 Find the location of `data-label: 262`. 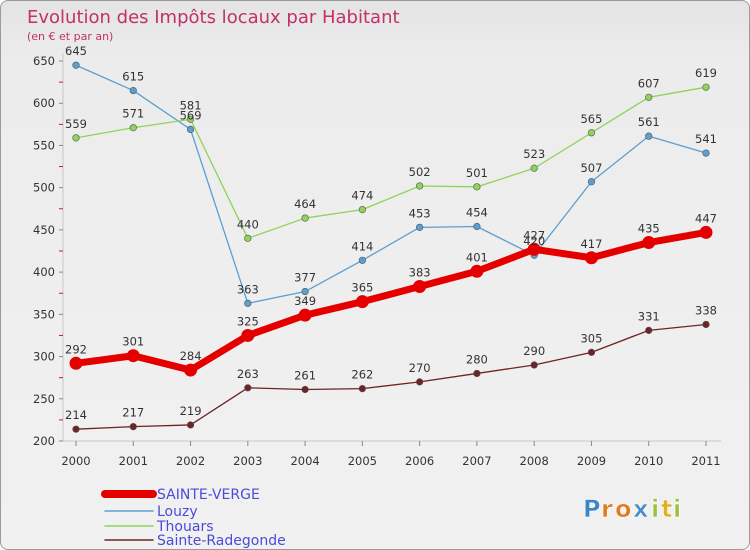

data-label: 262 is located at coordinates (362, 375).